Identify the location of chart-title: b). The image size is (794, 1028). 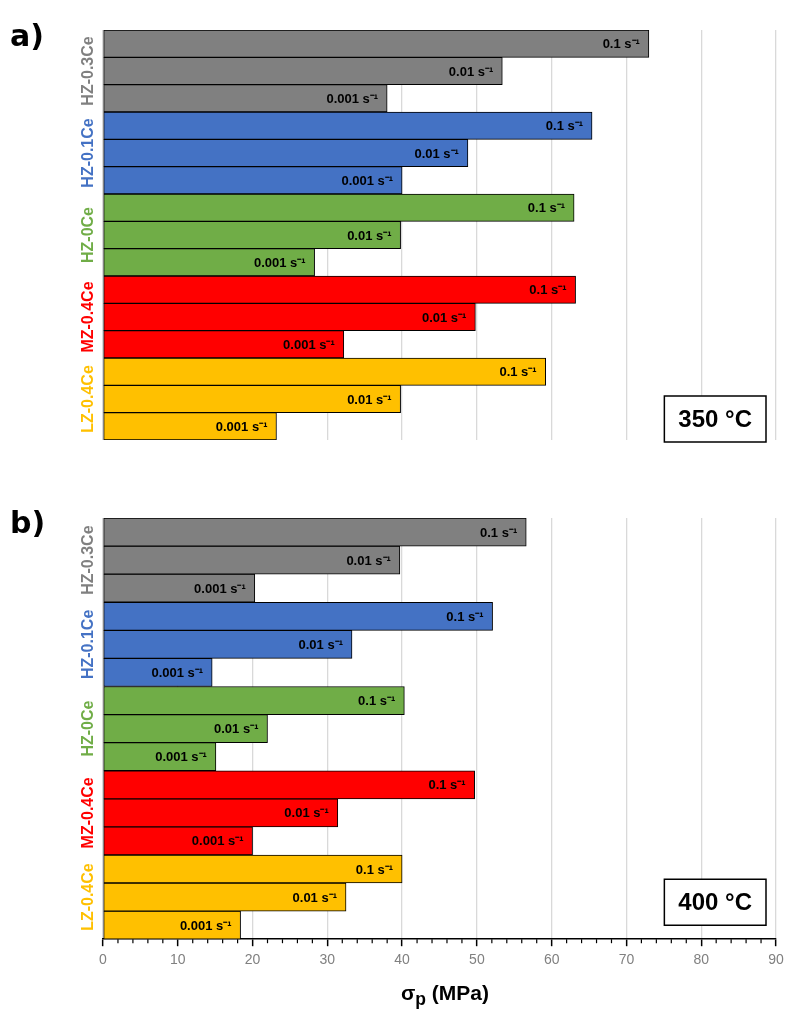
(28, 522).